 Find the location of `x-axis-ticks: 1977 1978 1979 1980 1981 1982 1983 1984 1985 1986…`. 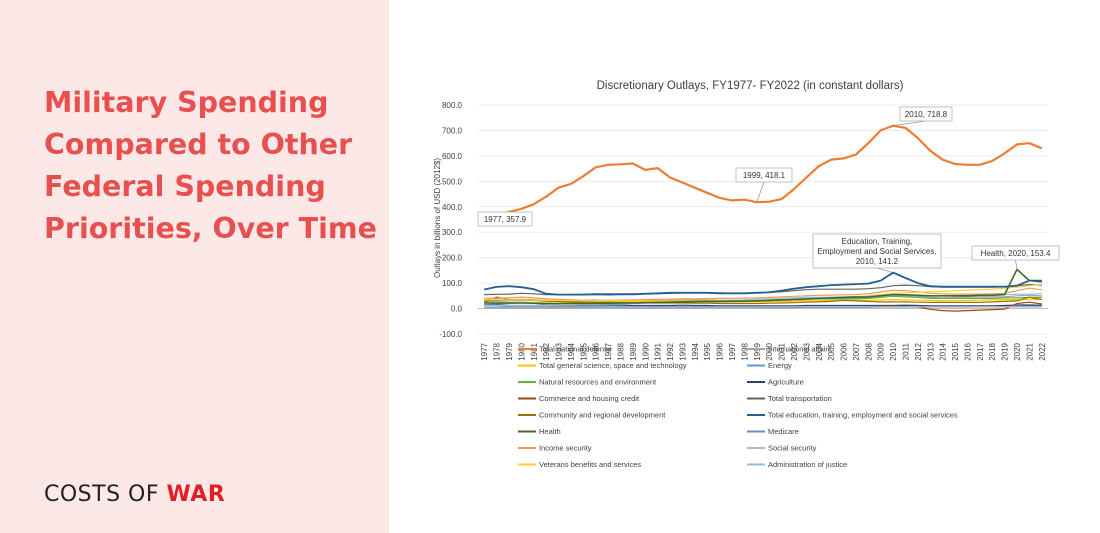

x-axis-ticks: 1977 1978 1979 1980 1981 1982 1983 1984 1985 1986… is located at coordinates (763, 351).